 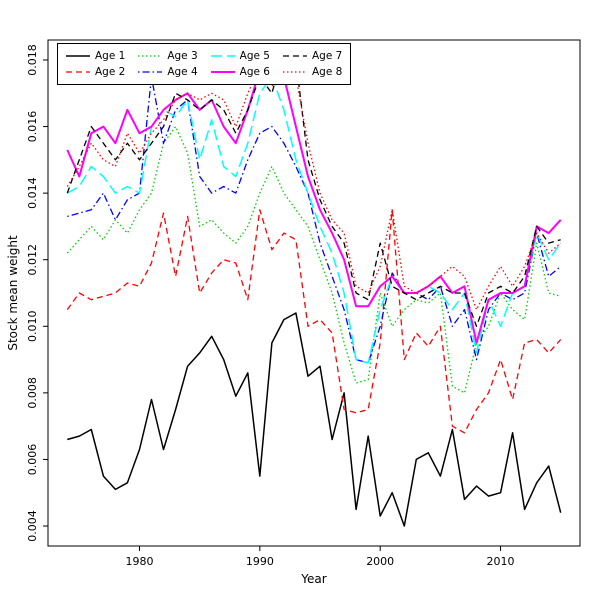 What do you see at coordinates (32, 127) in the screenshot?
I see `y-tick-label: 0.016` at bounding box center [32, 127].